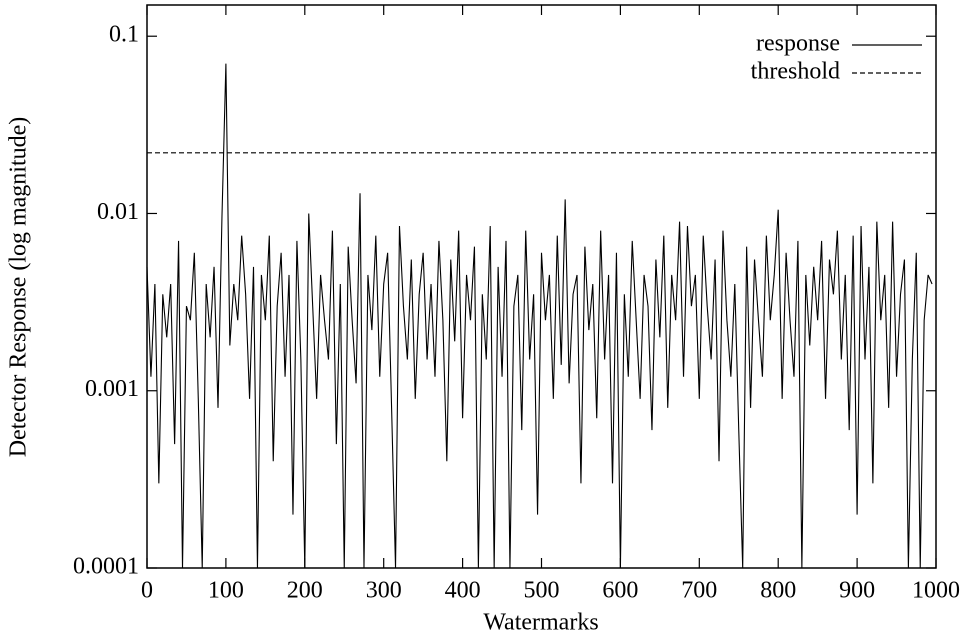  I want to click on y-tick-label: 0.1, so click(124, 35).